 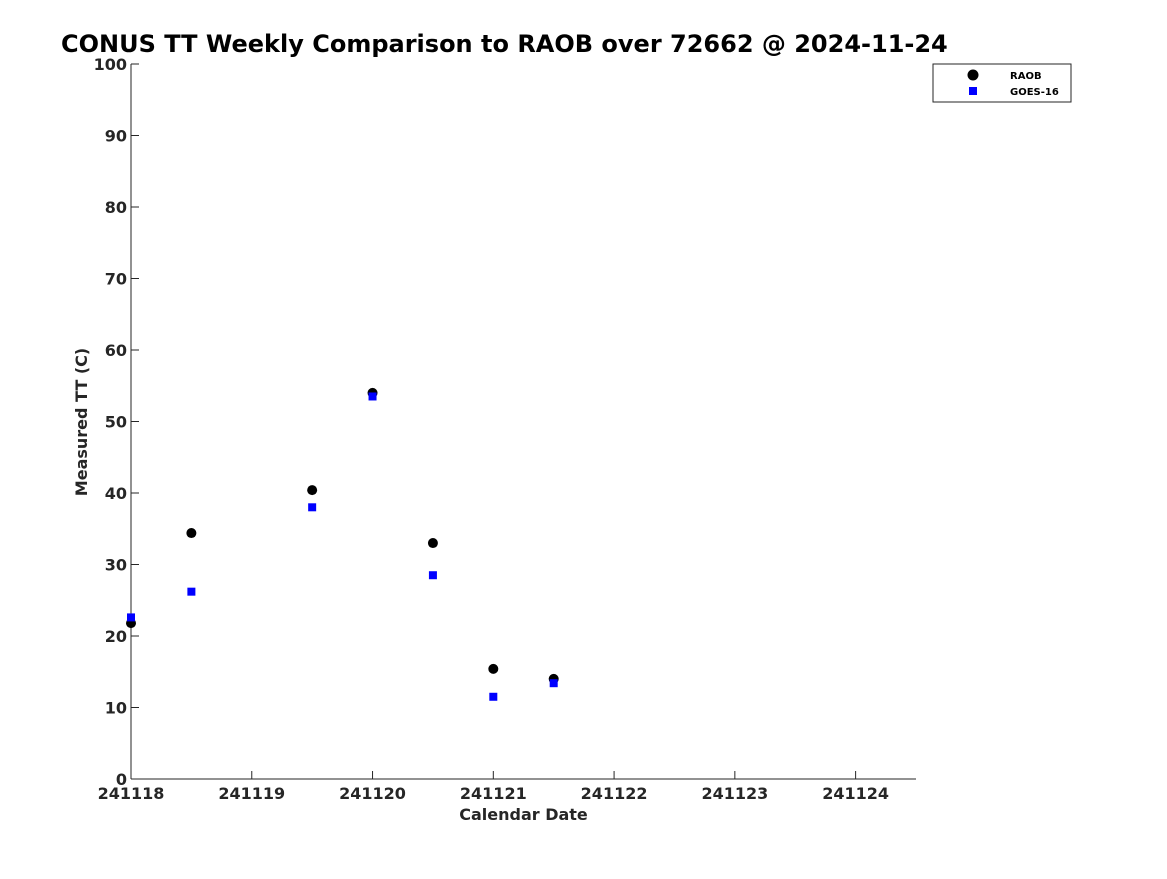 I want to click on legend: RAOB GOES-16, so click(x=1002, y=83).